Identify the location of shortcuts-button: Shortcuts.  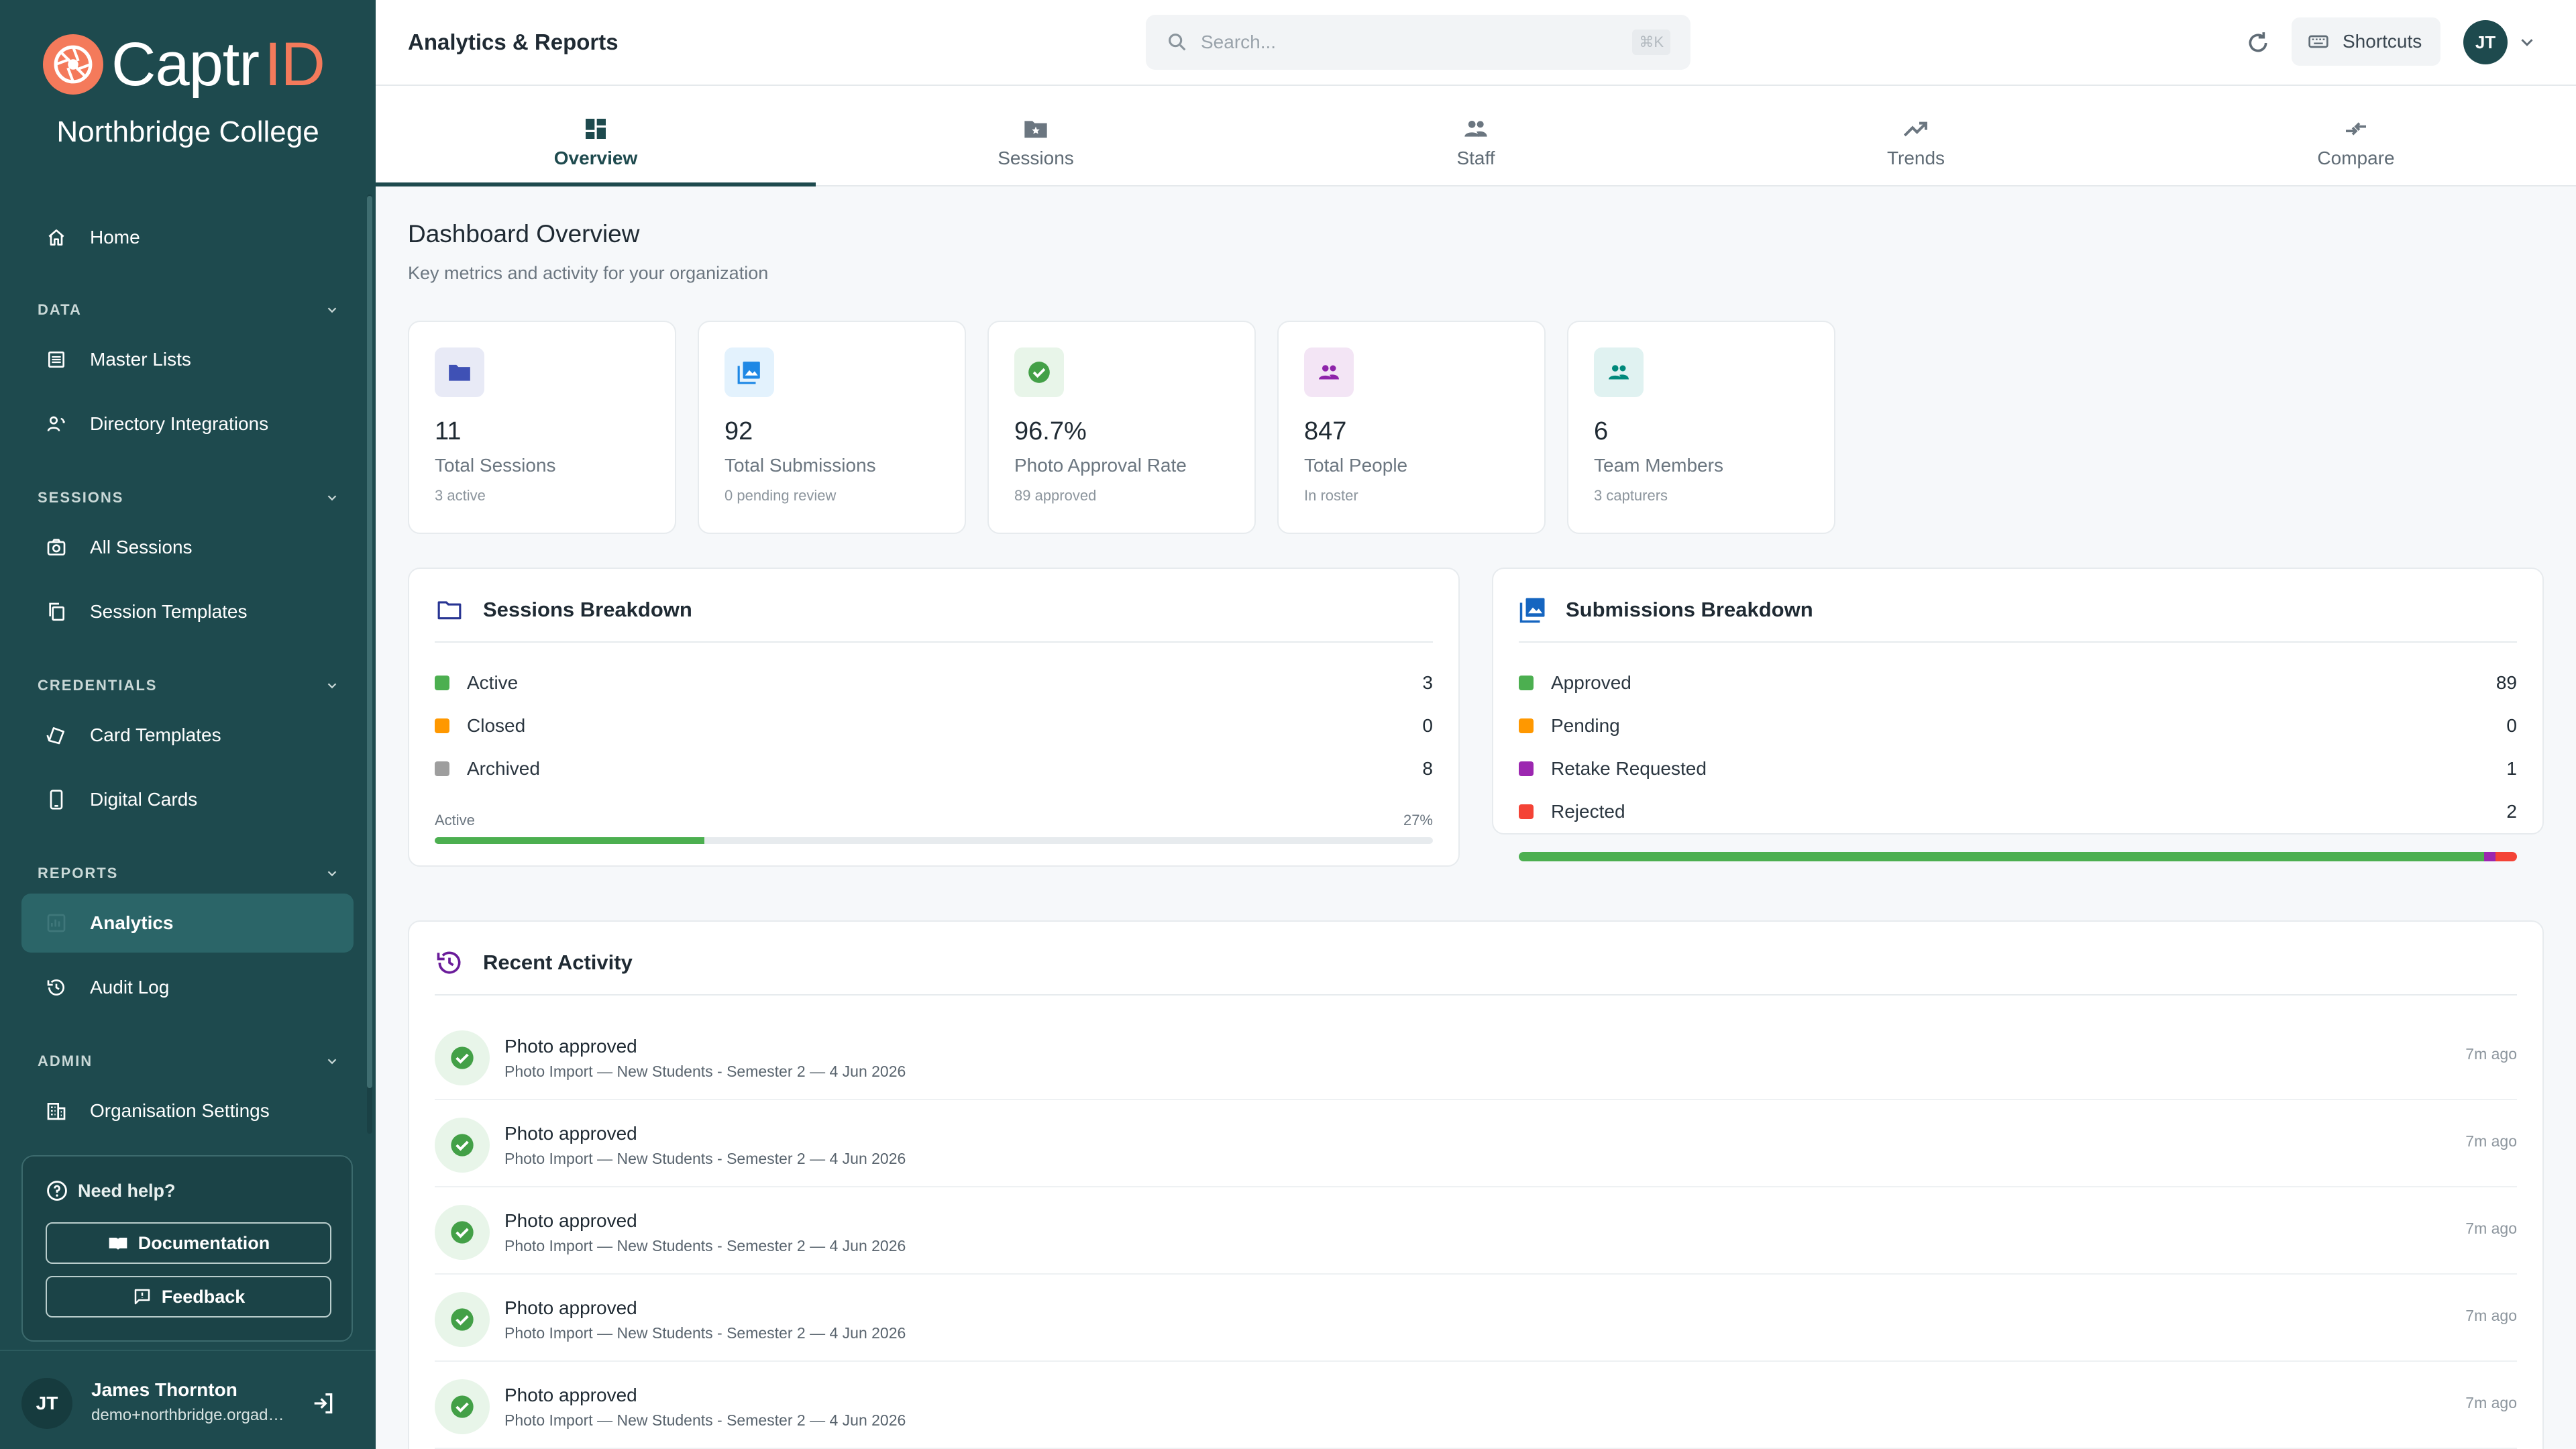
(2366, 41).